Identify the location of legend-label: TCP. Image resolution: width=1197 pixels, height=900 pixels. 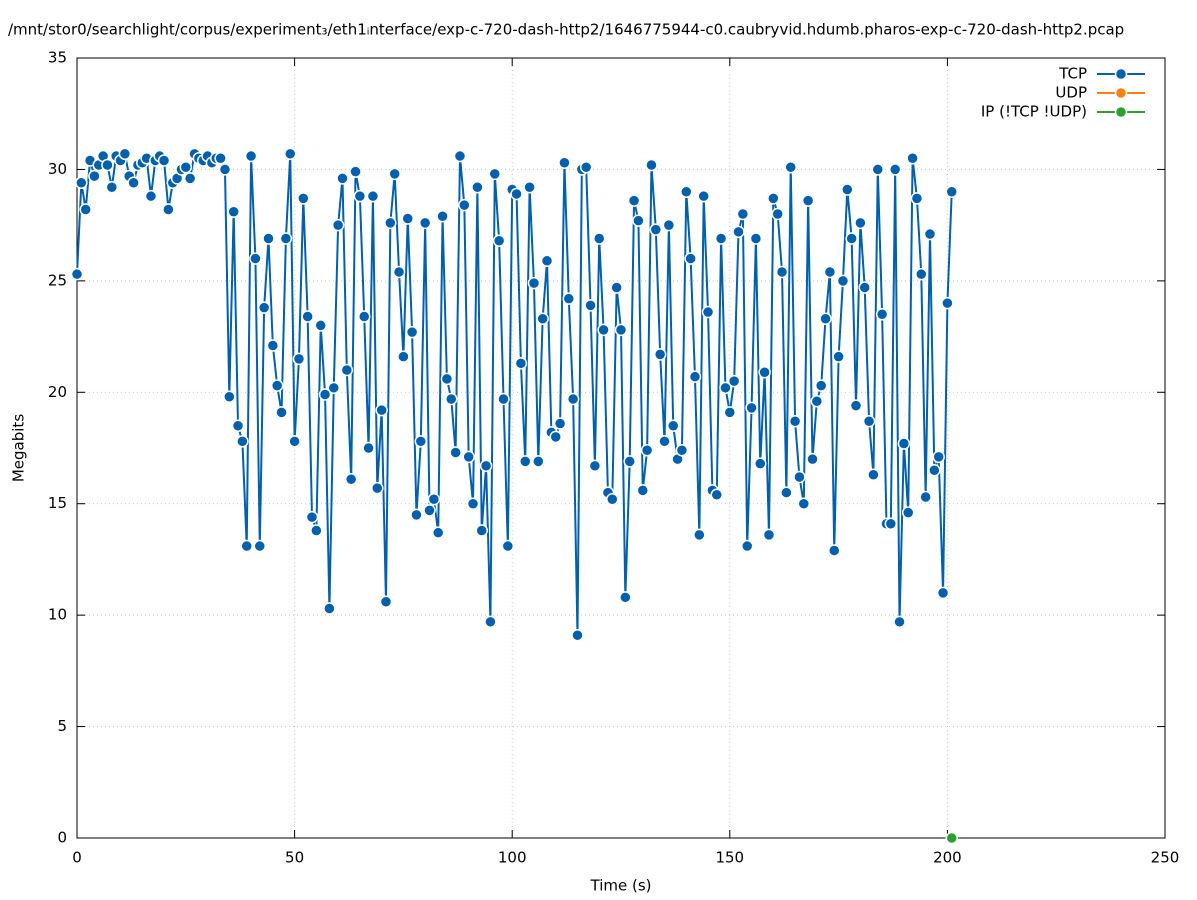
(1072, 74).